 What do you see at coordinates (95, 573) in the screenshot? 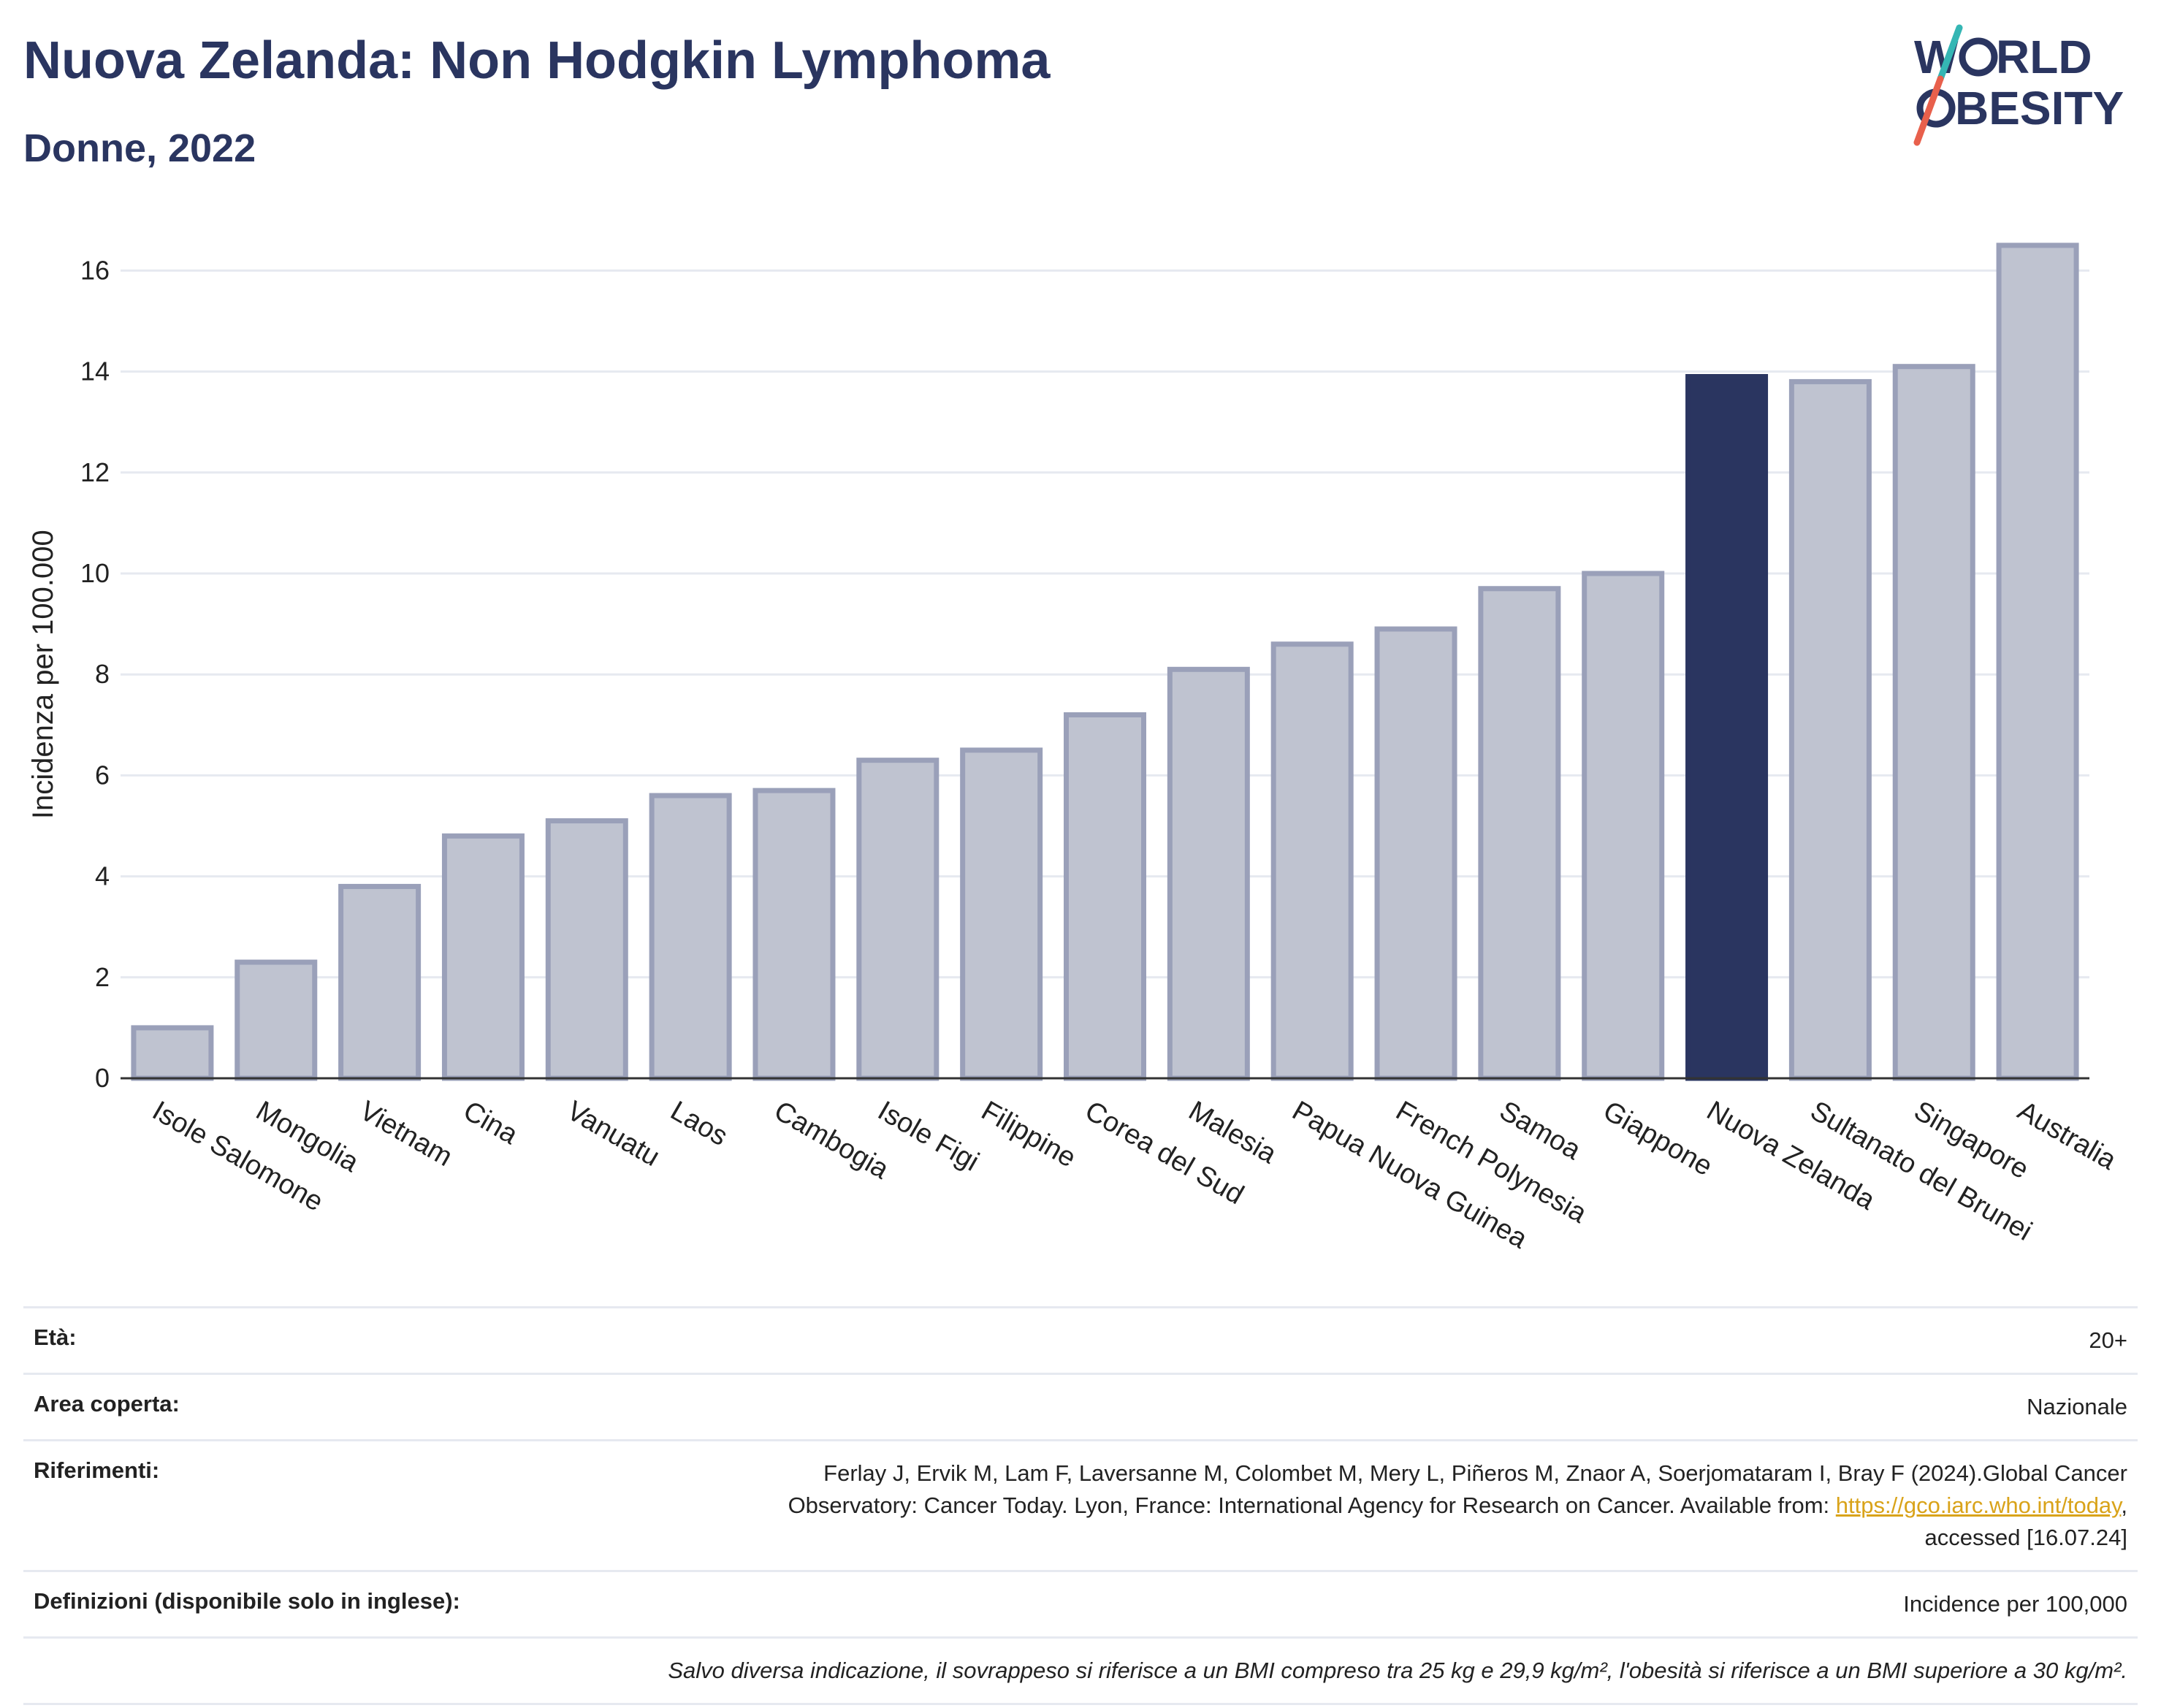
I see `y-tick-label: 10` at bounding box center [95, 573].